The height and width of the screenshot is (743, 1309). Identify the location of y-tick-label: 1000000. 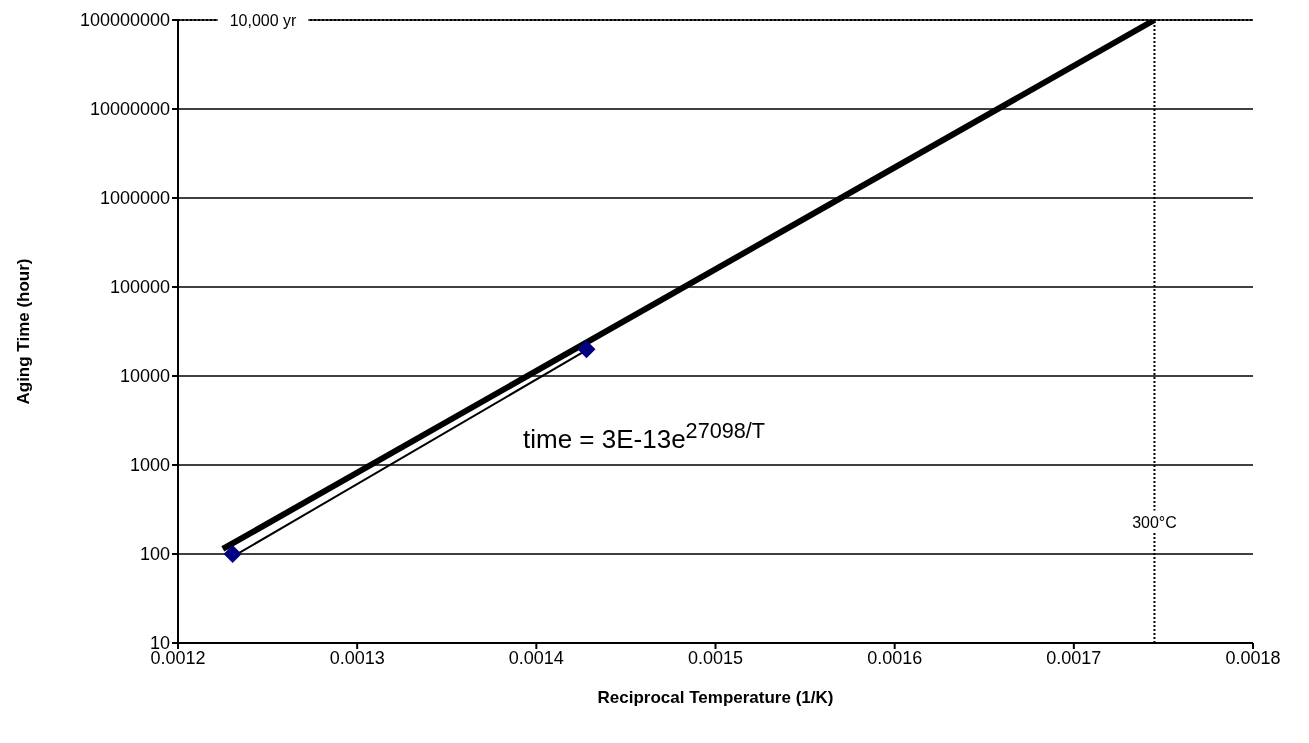
(134, 198).